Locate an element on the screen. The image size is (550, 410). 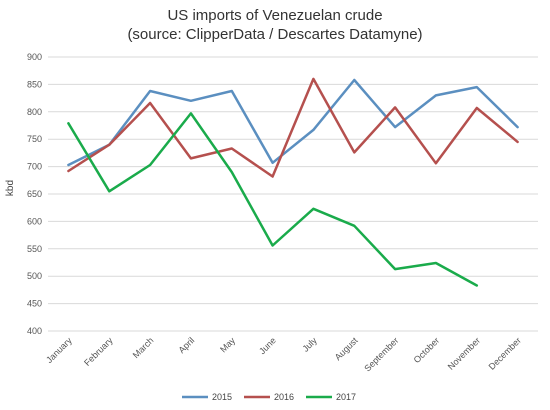
legend: 2015 2016 2017 is located at coordinates (269, 397).